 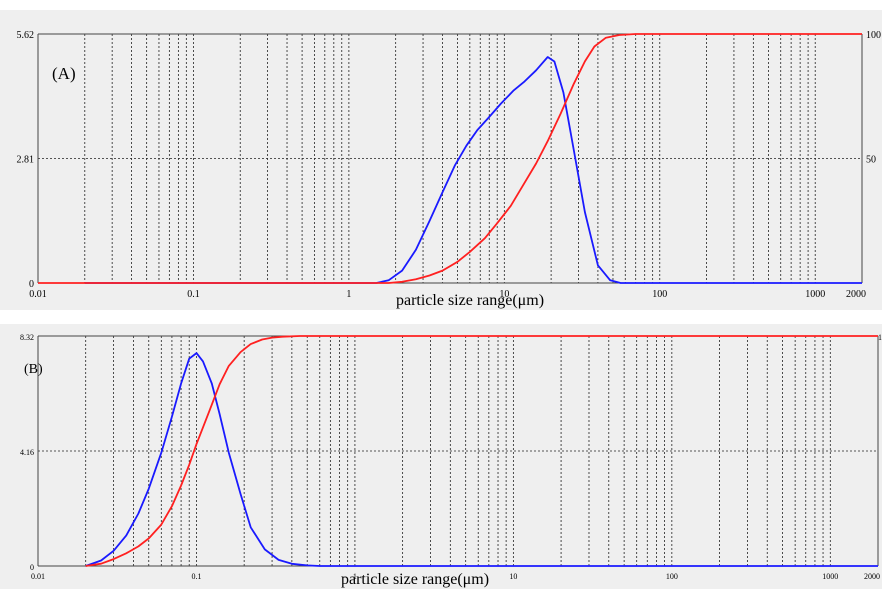 I want to click on y-right-tick-label: 50, so click(x=871, y=160).